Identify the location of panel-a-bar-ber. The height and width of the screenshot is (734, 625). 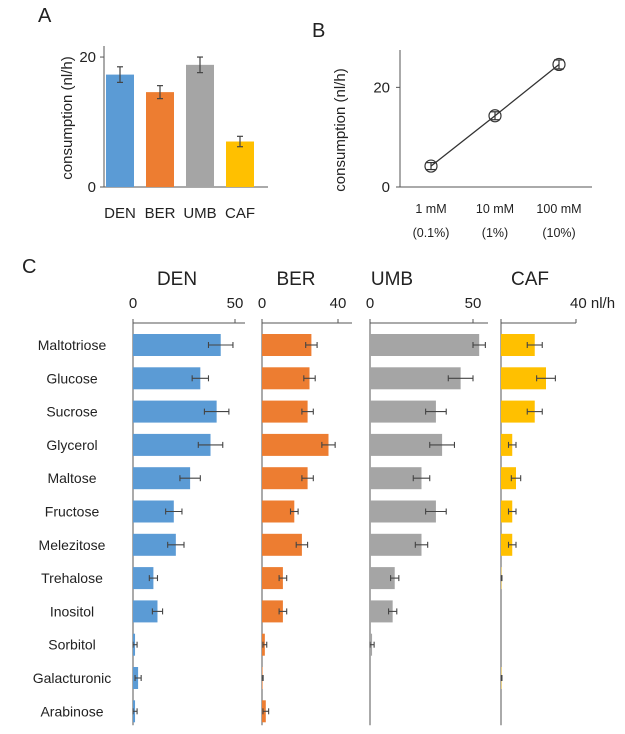
(160, 139).